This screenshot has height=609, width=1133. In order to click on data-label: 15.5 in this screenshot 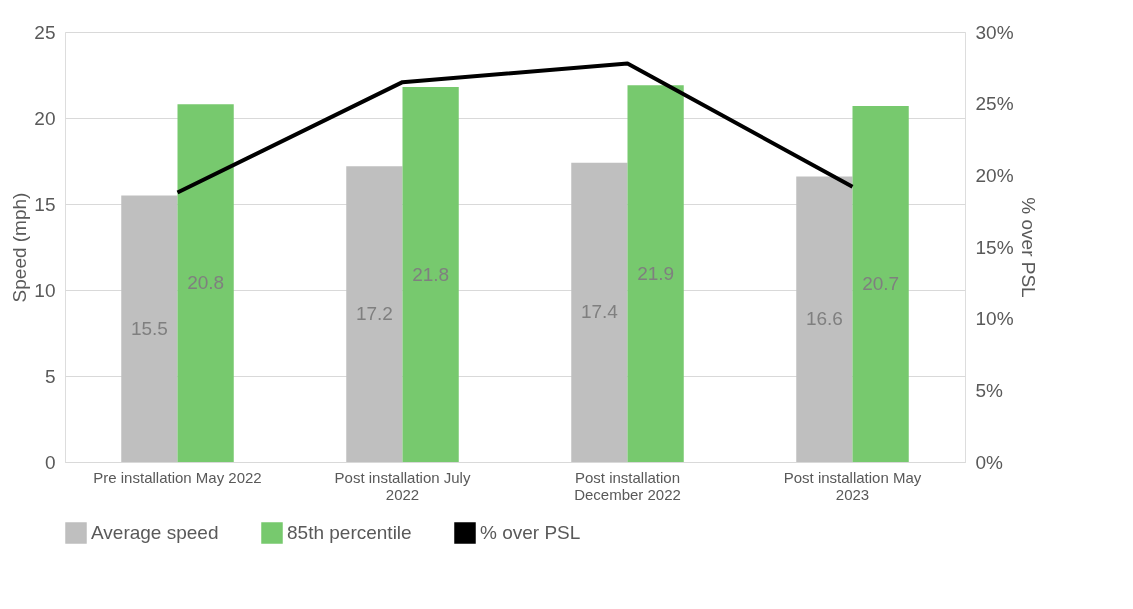, I will do `click(149, 328)`.